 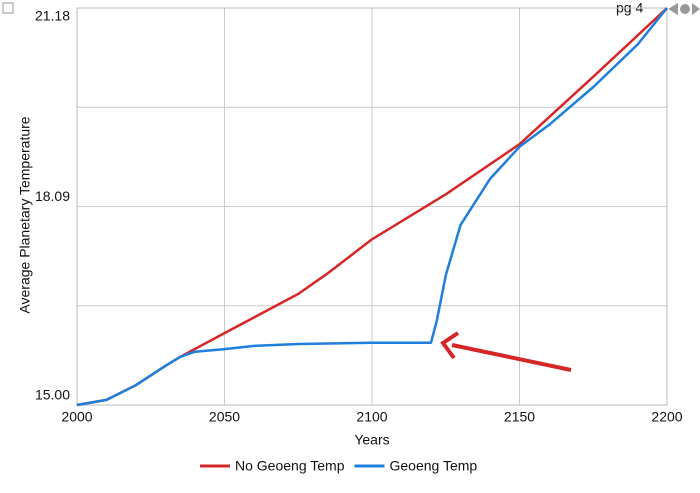 I want to click on y-axis-title: Average Planetary Temperature, so click(x=25, y=214).